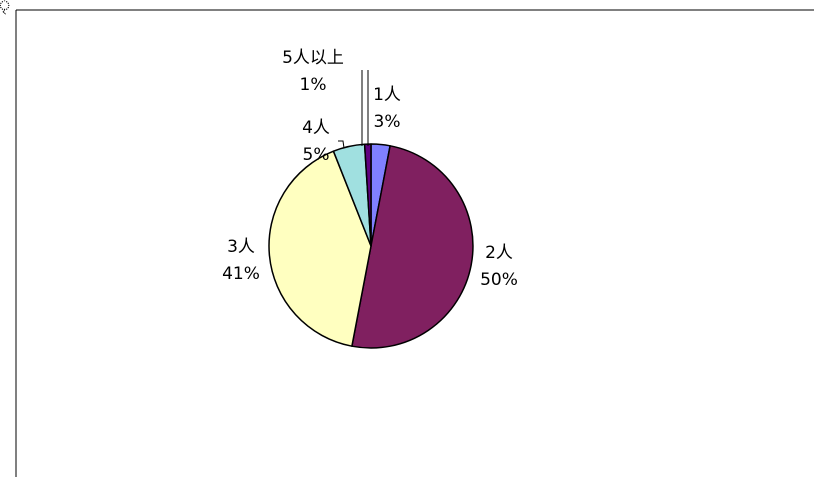  Describe the element at coordinates (241, 274) in the screenshot. I see `data-label-percent-3: 41%` at that location.